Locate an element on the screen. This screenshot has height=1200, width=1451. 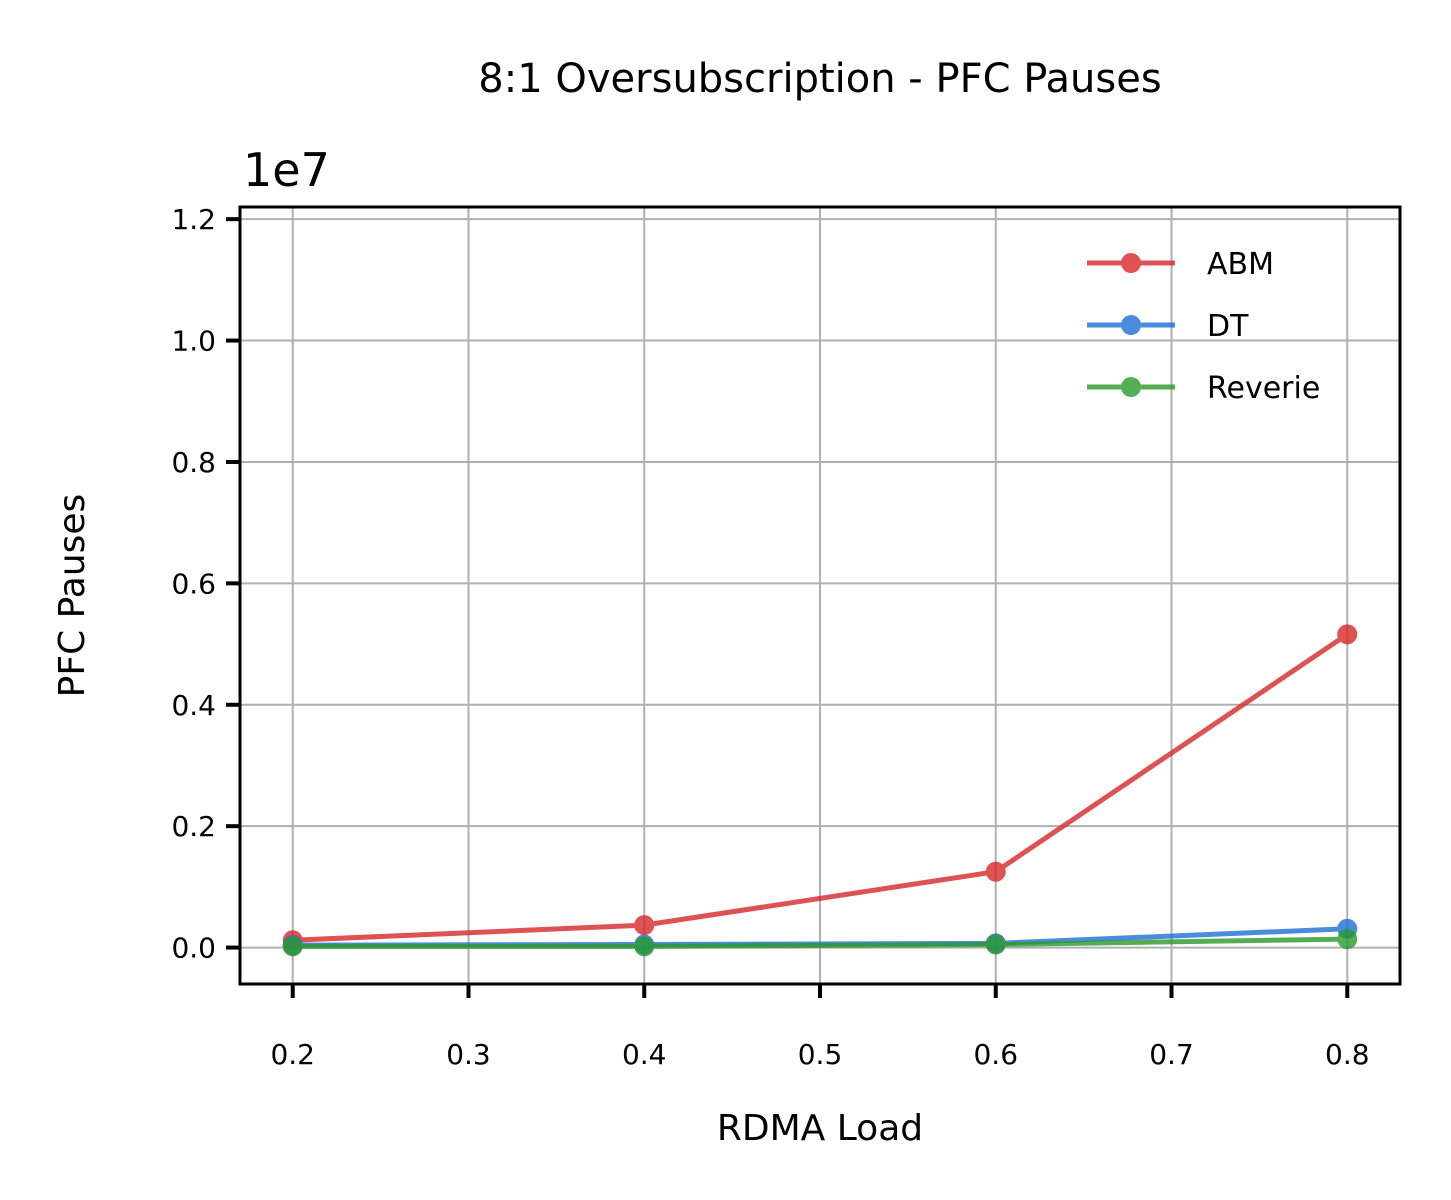
y-tick-label: 0.8 is located at coordinates (193, 462).